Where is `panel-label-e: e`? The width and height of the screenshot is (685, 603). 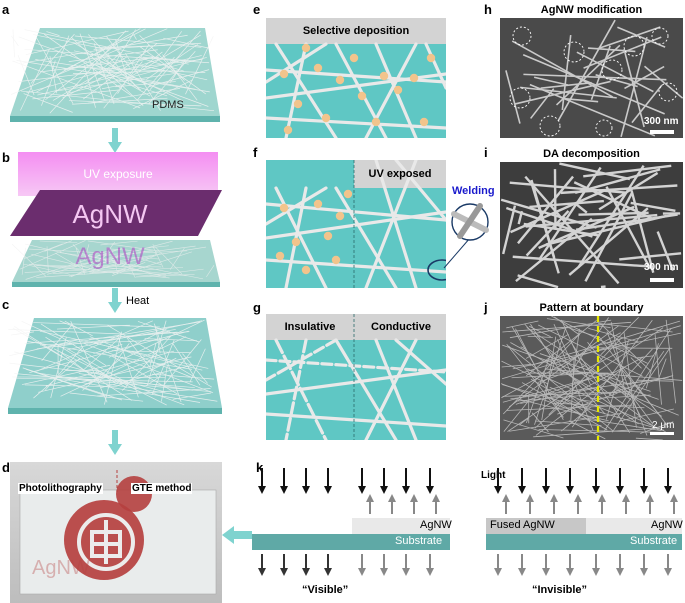 panel-label-e: e is located at coordinates (257, 9).